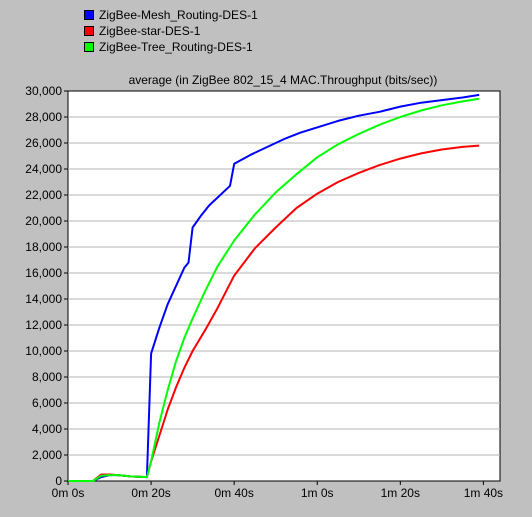 Image resolution: width=532 pixels, height=517 pixels. I want to click on legend-item-mesh: ZigBee-Mesh_Routing-DES-1, so click(171, 15).